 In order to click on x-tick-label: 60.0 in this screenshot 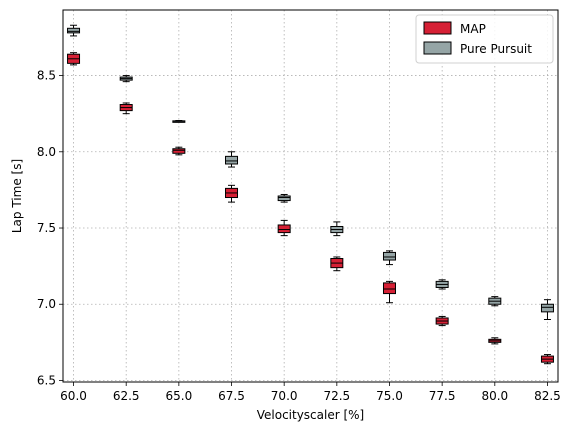, I will do `click(73, 396)`.